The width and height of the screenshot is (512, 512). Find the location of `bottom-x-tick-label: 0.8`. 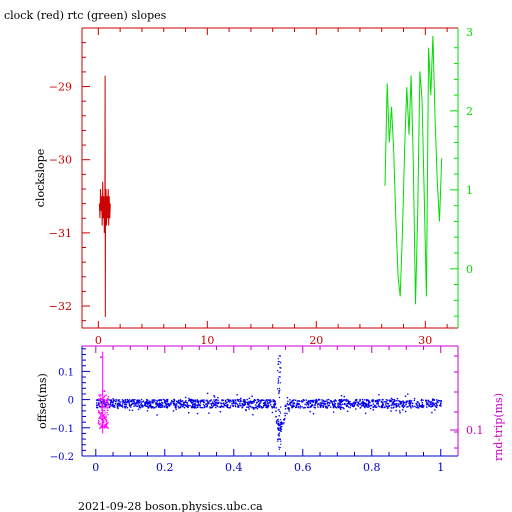

bottom-x-tick-label: 0.8 is located at coordinates (372, 467).